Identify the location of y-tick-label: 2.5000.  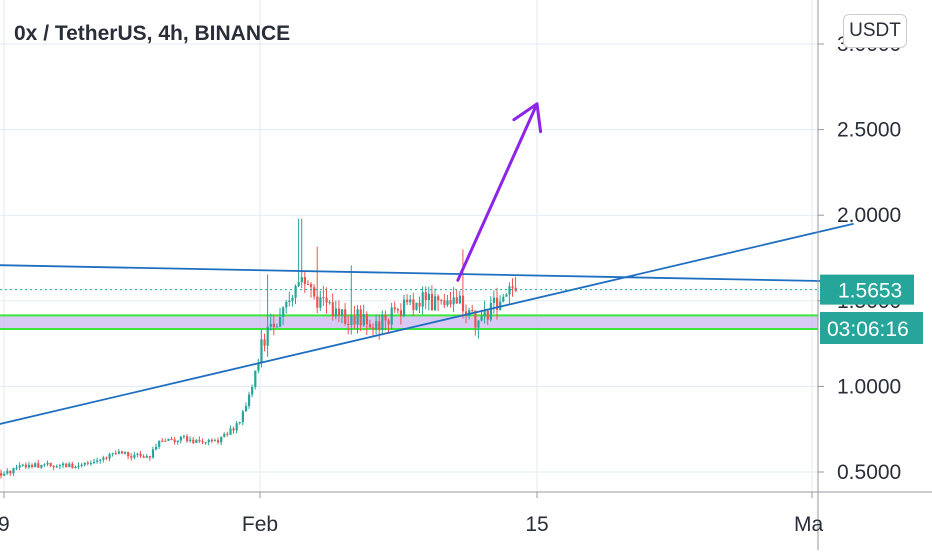
(869, 130).